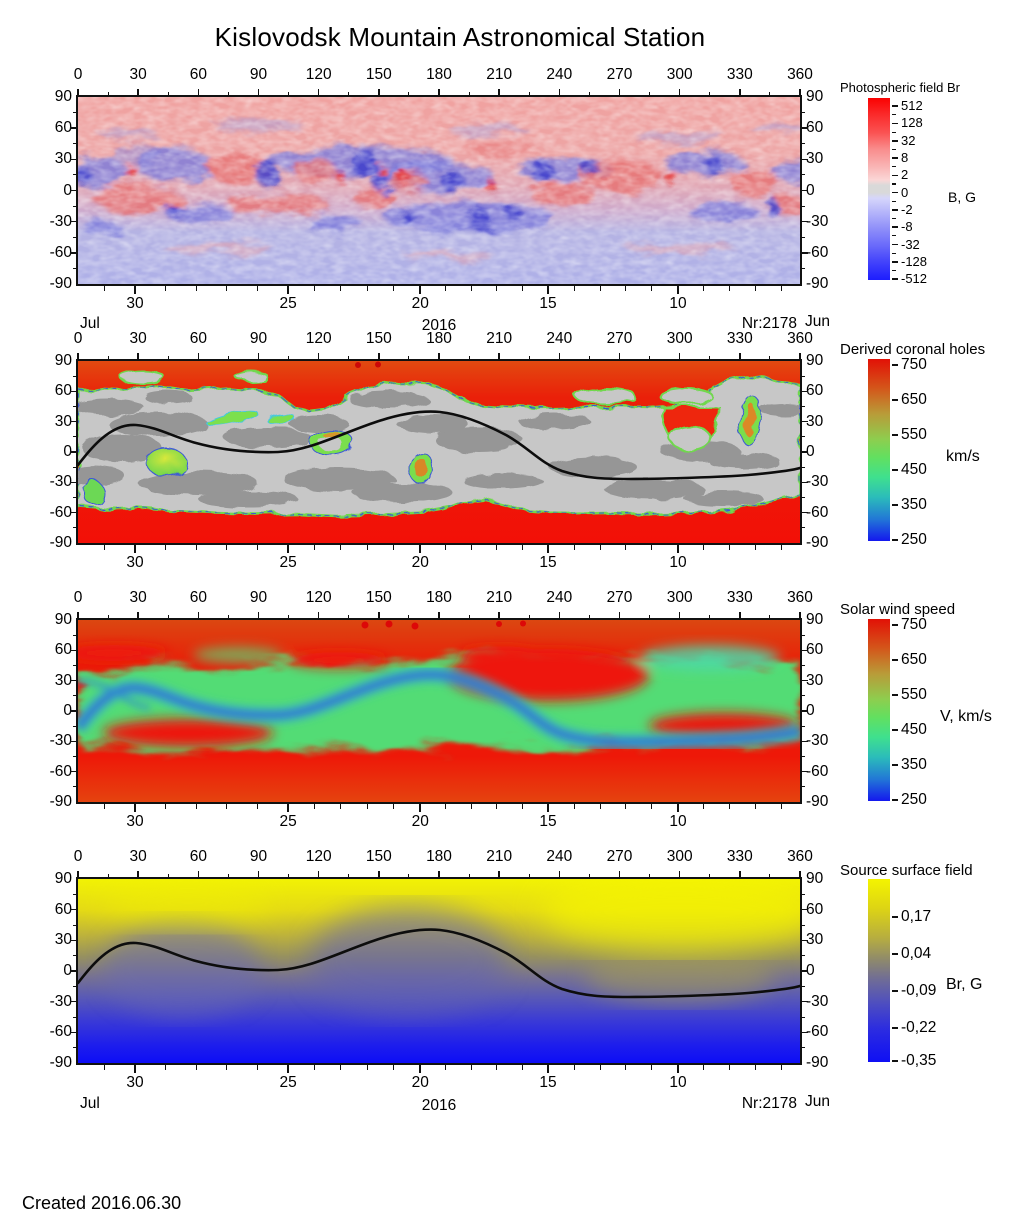 Image resolution: width=1020 pixels, height=1223 pixels. What do you see at coordinates (135, 562) in the screenshot?
I see `date-tick-label: 30` at bounding box center [135, 562].